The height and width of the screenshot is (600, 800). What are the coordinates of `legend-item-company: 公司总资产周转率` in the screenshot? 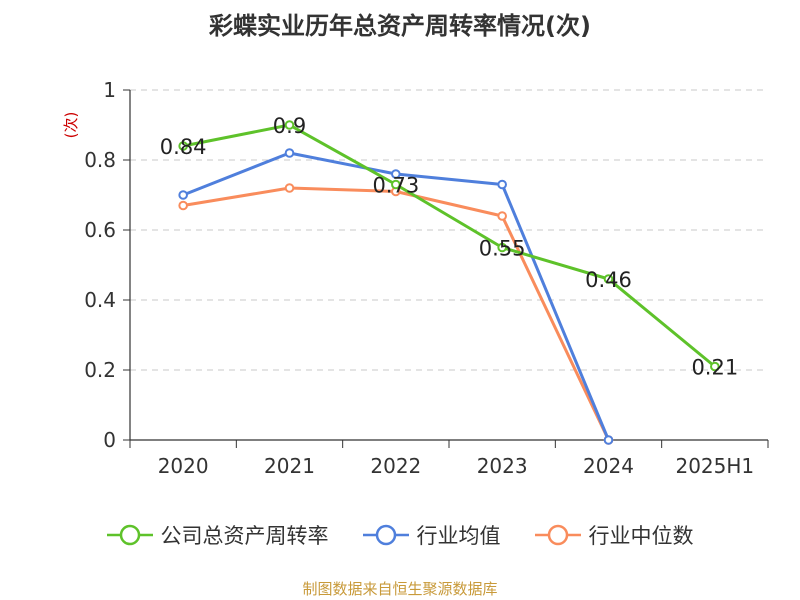 It's located at (217, 535).